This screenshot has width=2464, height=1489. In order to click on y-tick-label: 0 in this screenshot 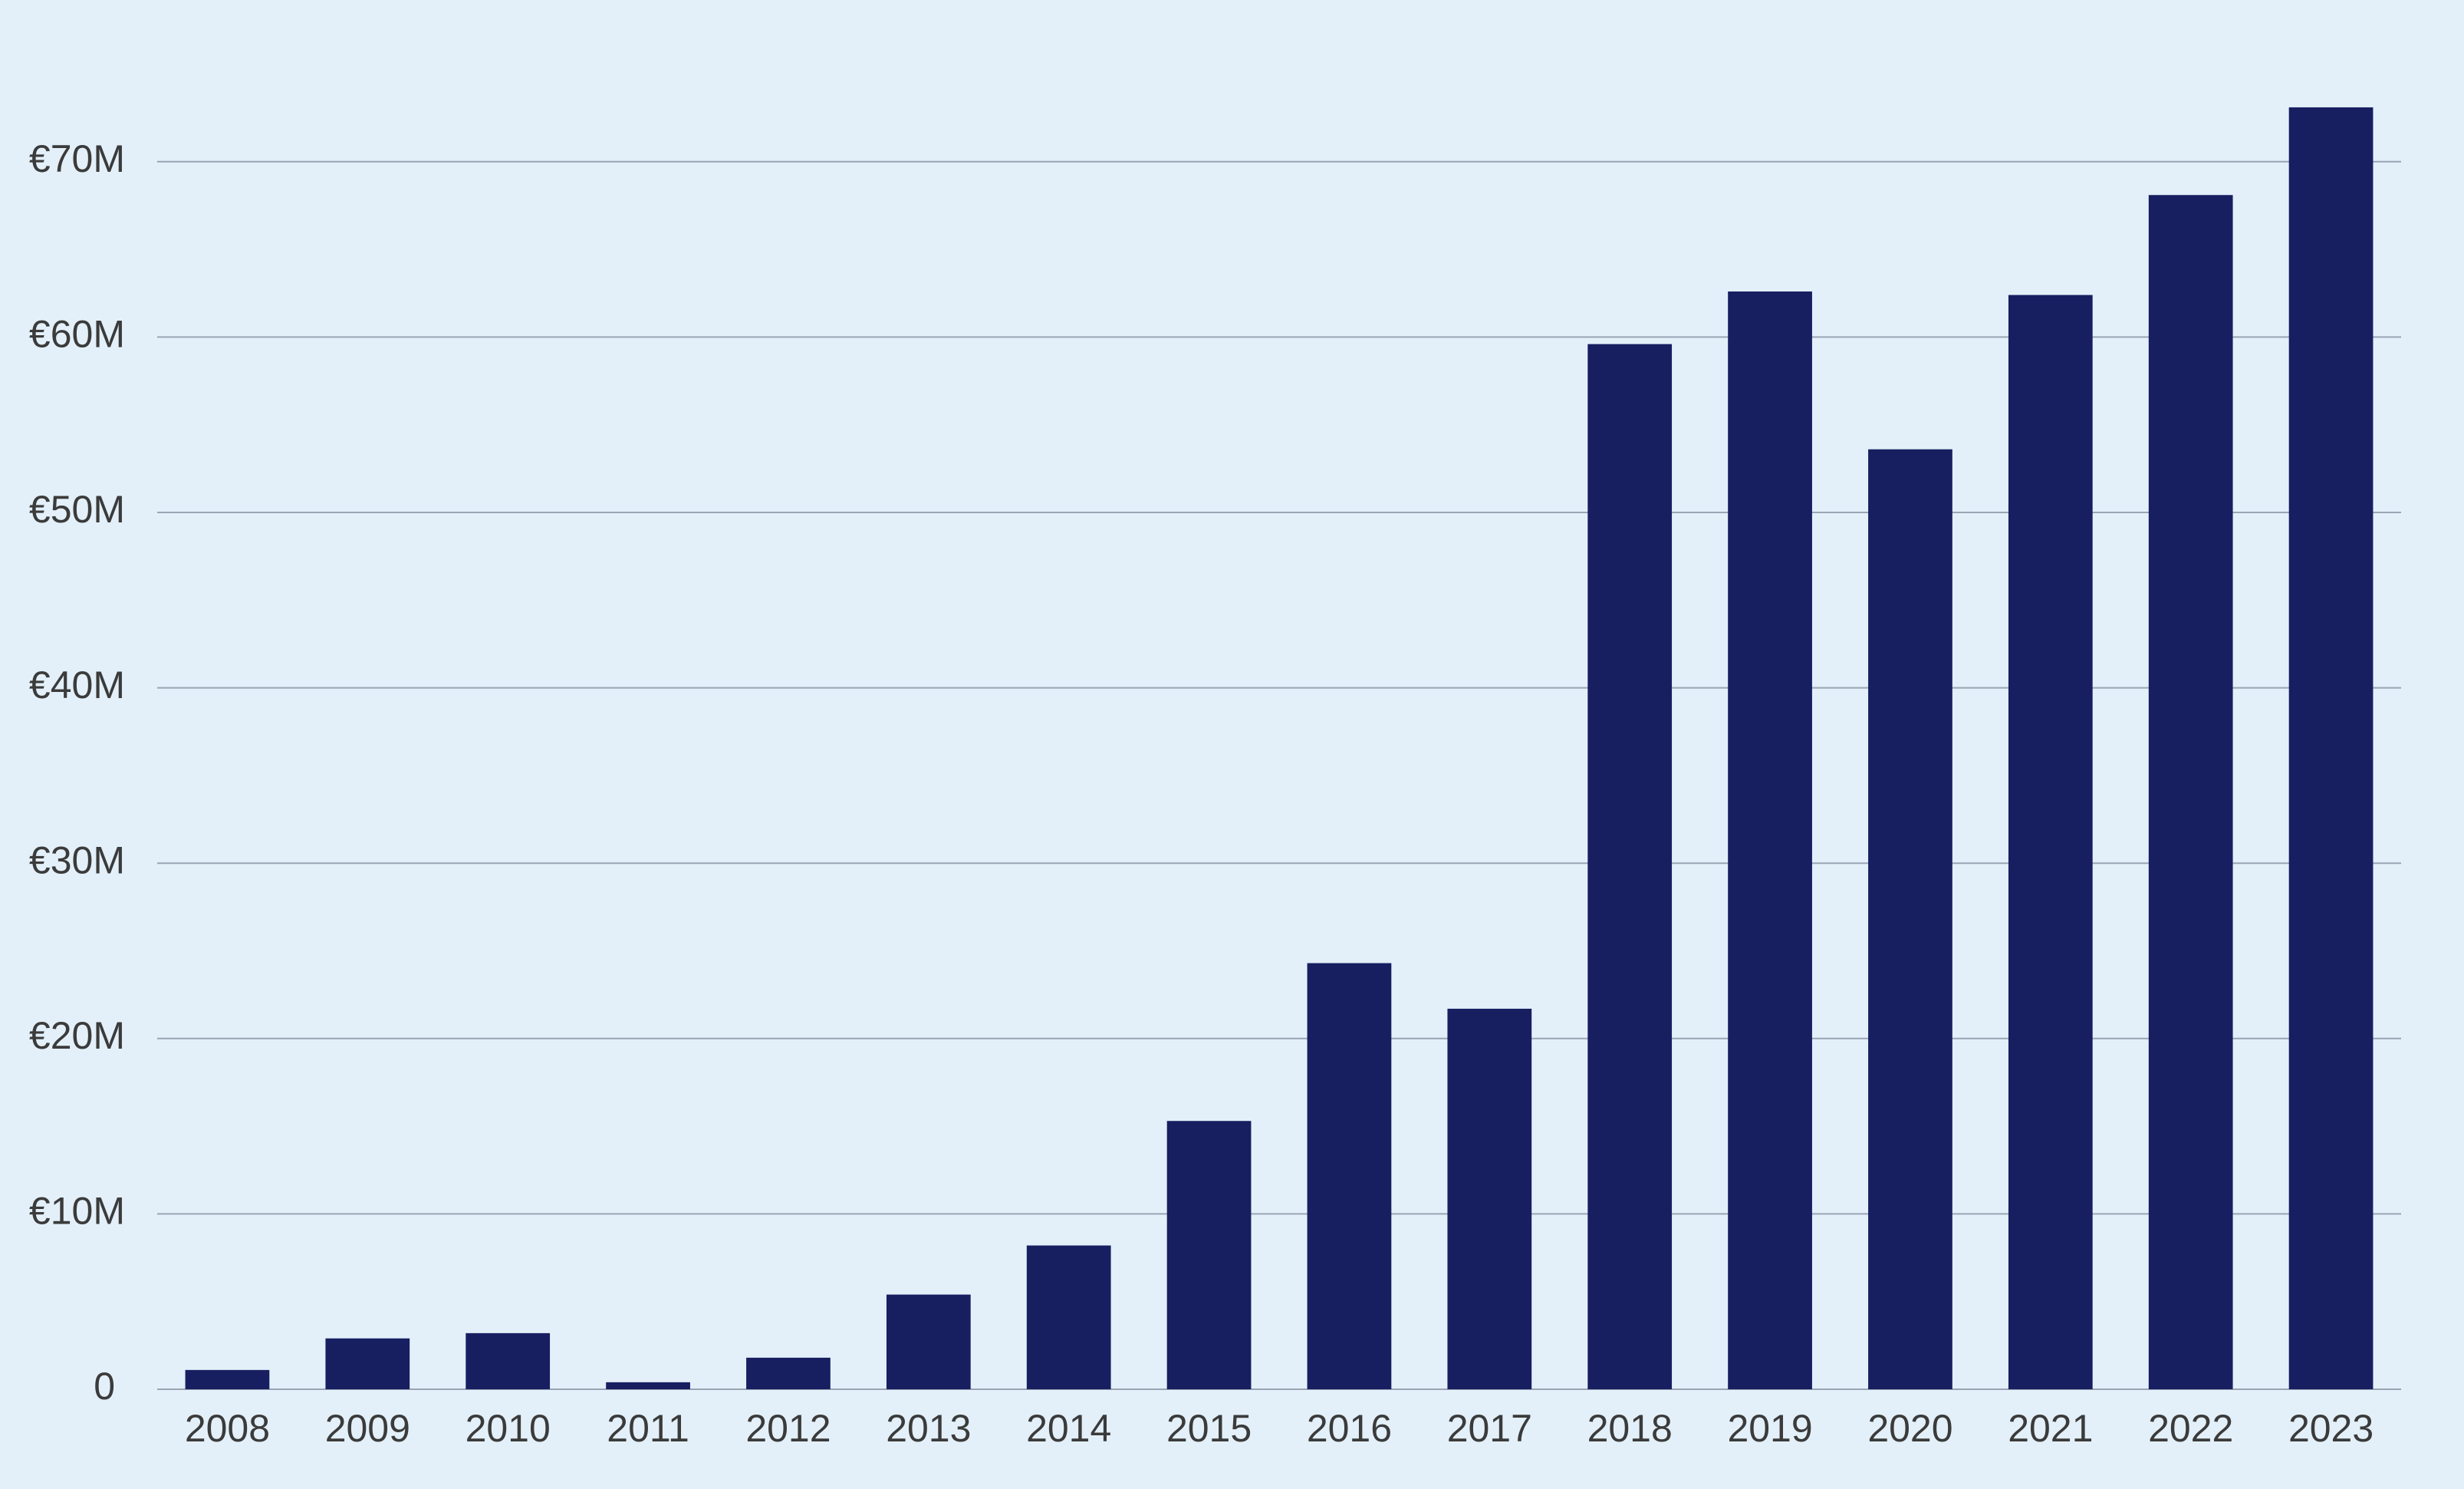, I will do `click(104, 1387)`.